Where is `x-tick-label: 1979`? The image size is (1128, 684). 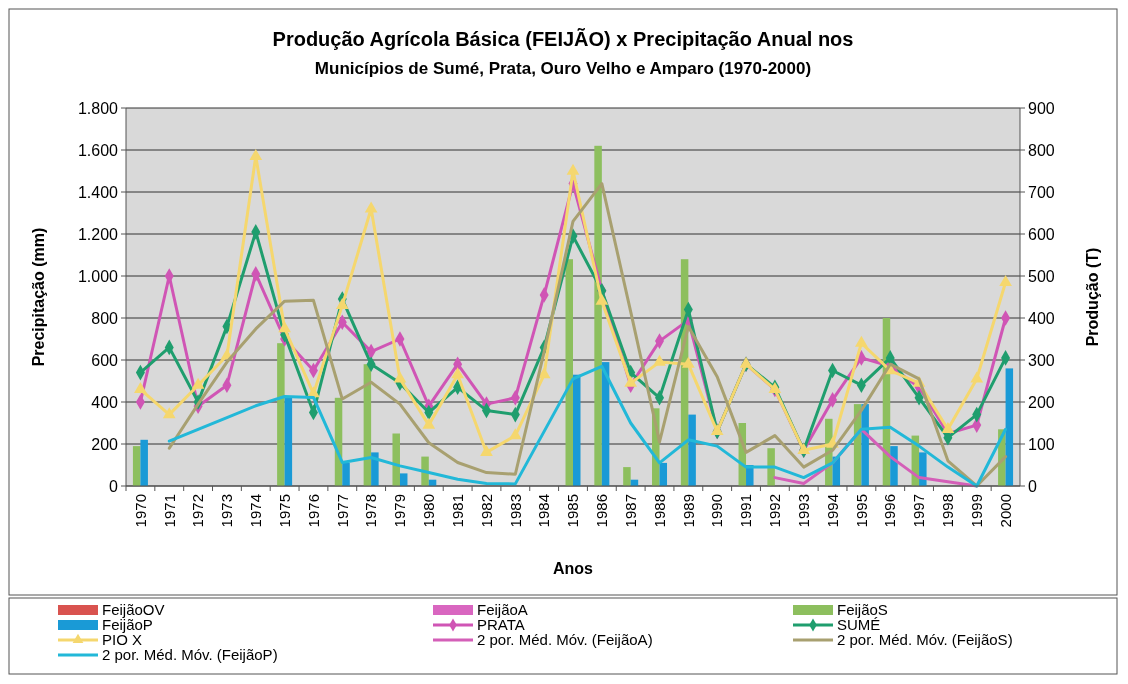 x-tick-label: 1979 is located at coordinates (400, 511).